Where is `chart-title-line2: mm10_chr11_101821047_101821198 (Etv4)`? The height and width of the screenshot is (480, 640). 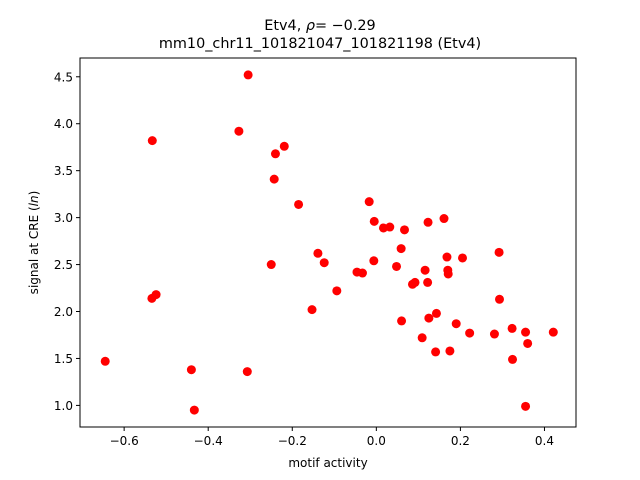 chart-title-line2: mm10_chr11_101821047_101821198 (Etv4) is located at coordinates (320, 44).